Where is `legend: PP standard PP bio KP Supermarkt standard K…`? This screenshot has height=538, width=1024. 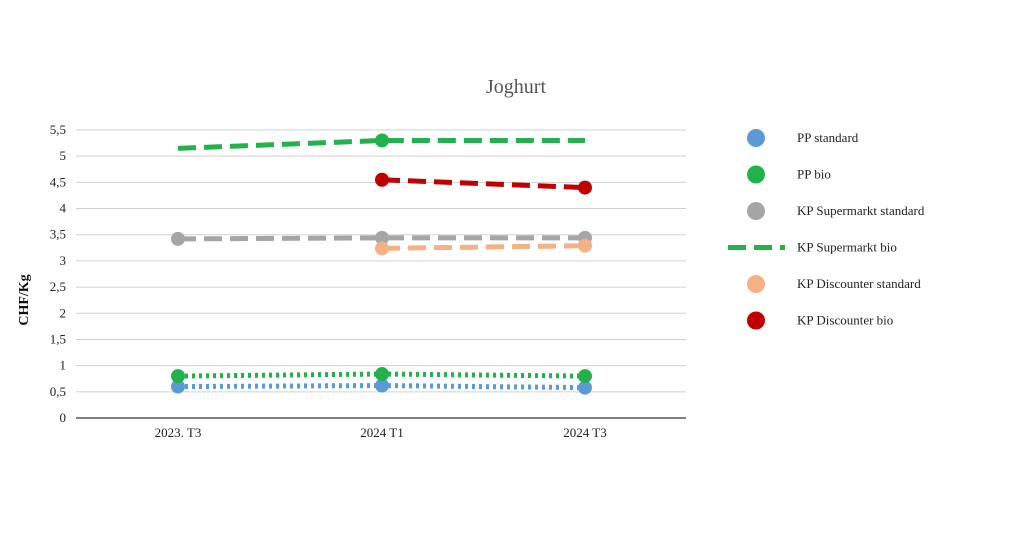 legend: PP standard PP bio KP Supermarkt standard K… is located at coordinates (826, 229).